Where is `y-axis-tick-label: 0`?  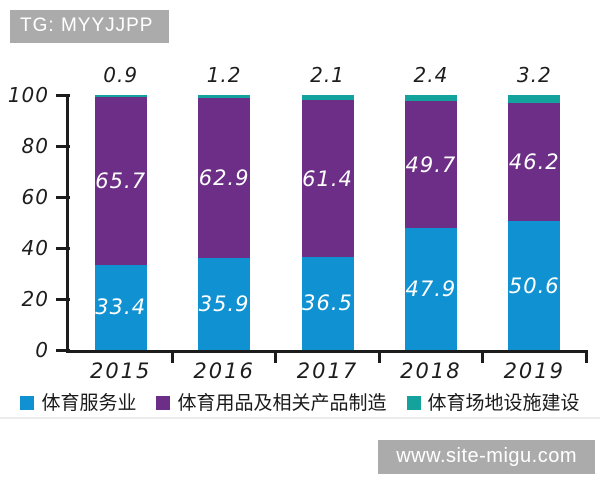 y-axis-tick-label: 0 is located at coordinates (42, 350).